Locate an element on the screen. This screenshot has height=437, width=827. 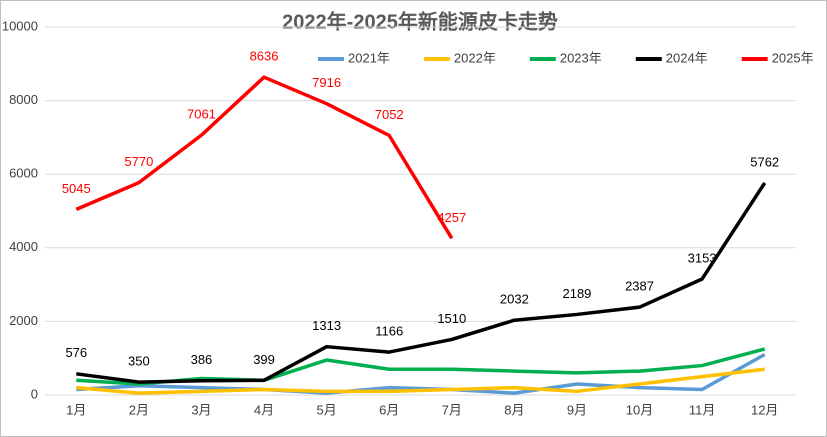
data-label: 7061 is located at coordinates (201, 114).